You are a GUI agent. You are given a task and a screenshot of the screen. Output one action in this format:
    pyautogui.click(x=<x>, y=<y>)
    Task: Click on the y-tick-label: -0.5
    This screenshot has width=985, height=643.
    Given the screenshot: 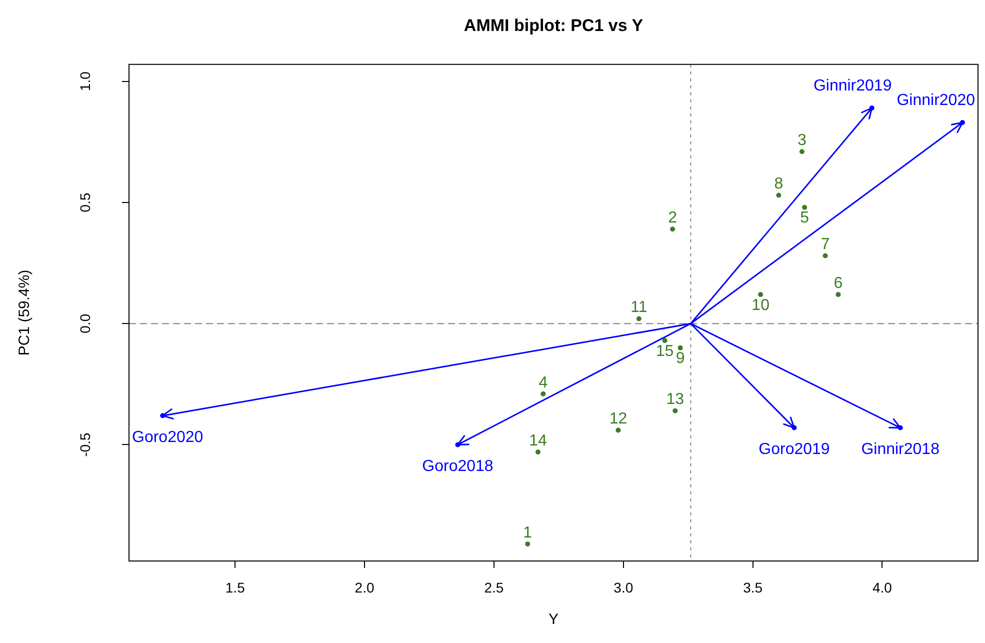 What is the action you would take?
    pyautogui.click(x=84, y=444)
    